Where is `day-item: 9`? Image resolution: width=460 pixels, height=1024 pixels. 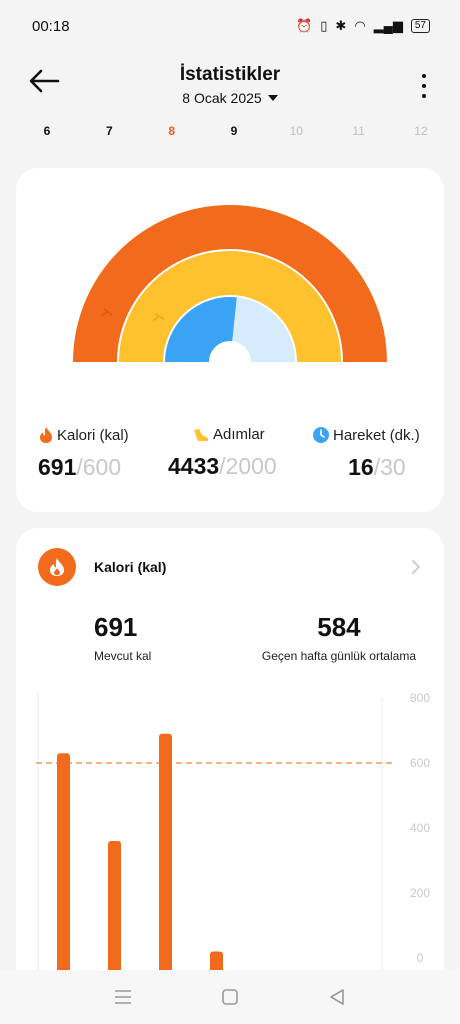 day-item: 9 is located at coordinates (234, 131).